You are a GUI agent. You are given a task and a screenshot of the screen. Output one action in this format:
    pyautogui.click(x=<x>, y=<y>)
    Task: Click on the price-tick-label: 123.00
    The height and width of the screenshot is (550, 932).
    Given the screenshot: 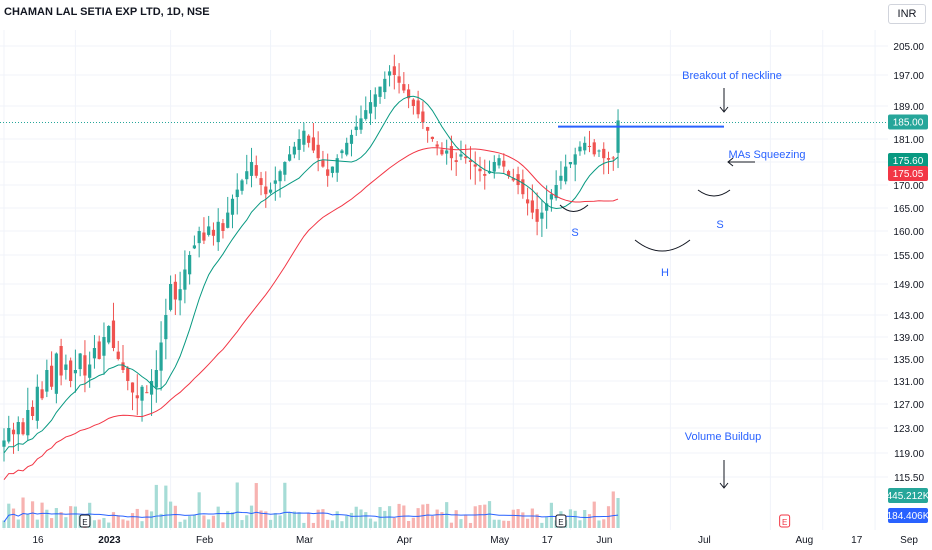 What is the action you would take?
    pyautogui.click(x=908, y=429)
    